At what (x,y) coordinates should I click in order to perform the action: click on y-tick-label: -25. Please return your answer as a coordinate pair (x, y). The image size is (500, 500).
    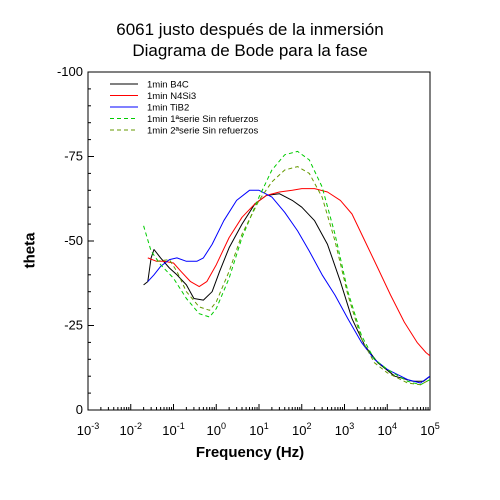
    Looking at the image, I should click on (73, 325).